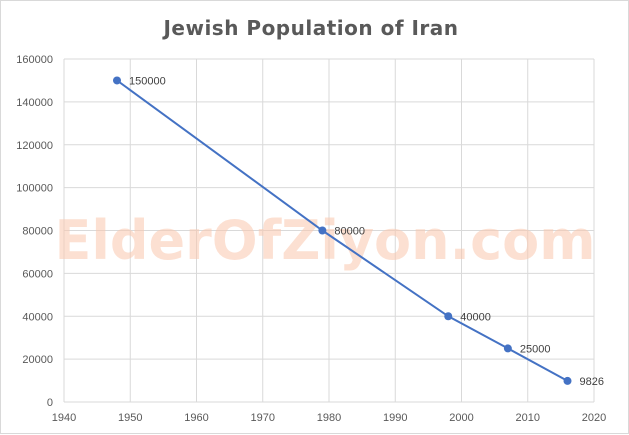 This screenshot has width=629, height=435. I want to click on y-tick-label: 40000, so click(37, 317).